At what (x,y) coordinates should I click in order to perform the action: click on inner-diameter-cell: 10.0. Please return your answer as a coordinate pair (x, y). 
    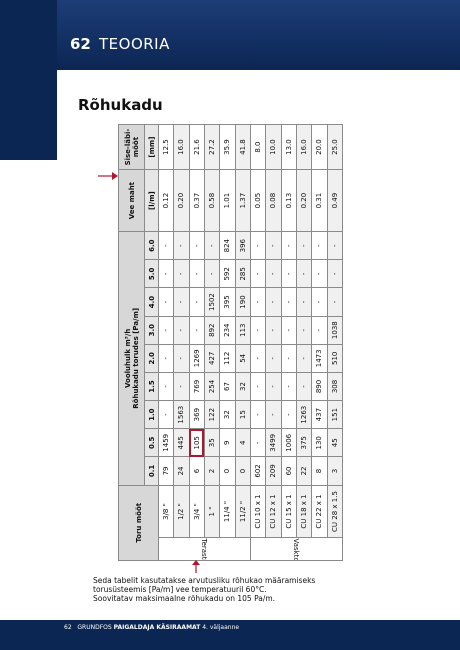
    Looking at the image, I should click on (273, 147).